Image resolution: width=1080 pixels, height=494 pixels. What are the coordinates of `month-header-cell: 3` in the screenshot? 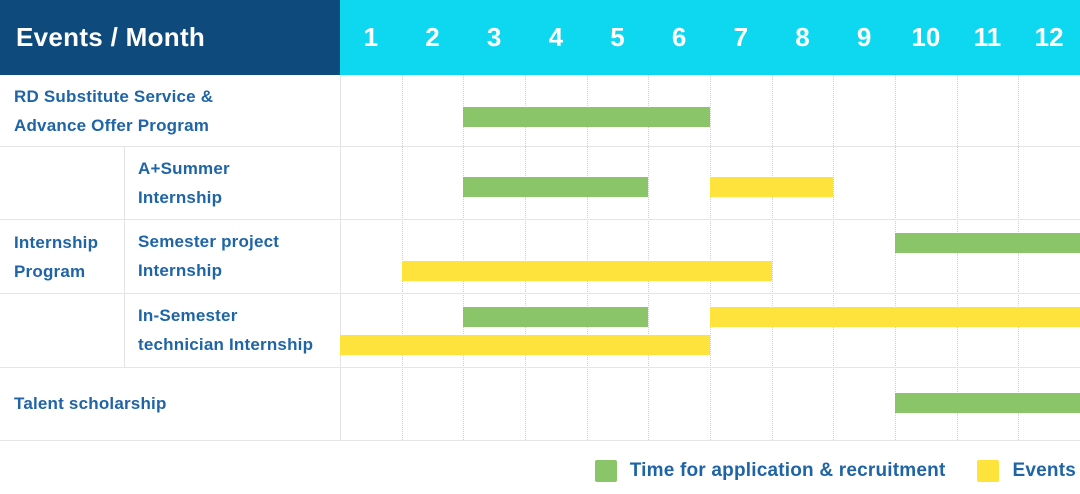 It's located at (494, 37).